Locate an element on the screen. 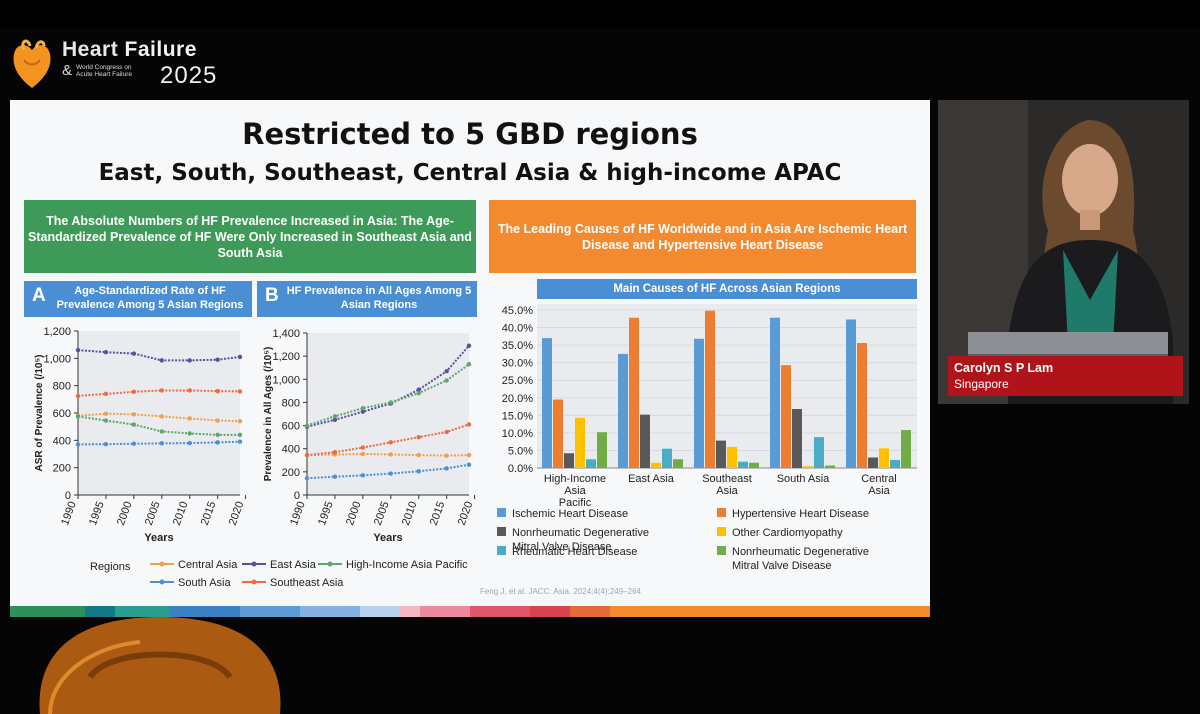  y-tick-label: 20.0% is located at coordinates (517, 399).